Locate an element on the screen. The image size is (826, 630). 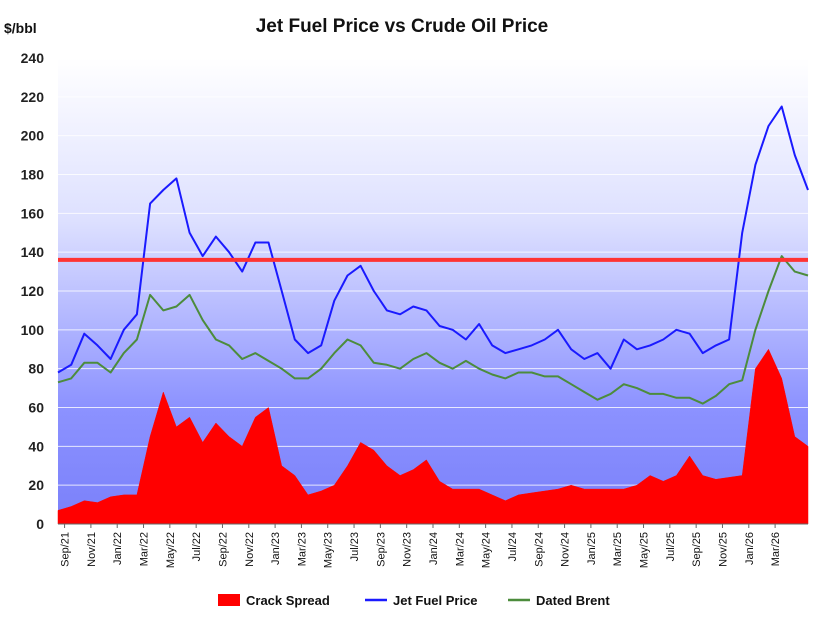
y-axis-label: $/bbl is located at coordinates (20, 28).